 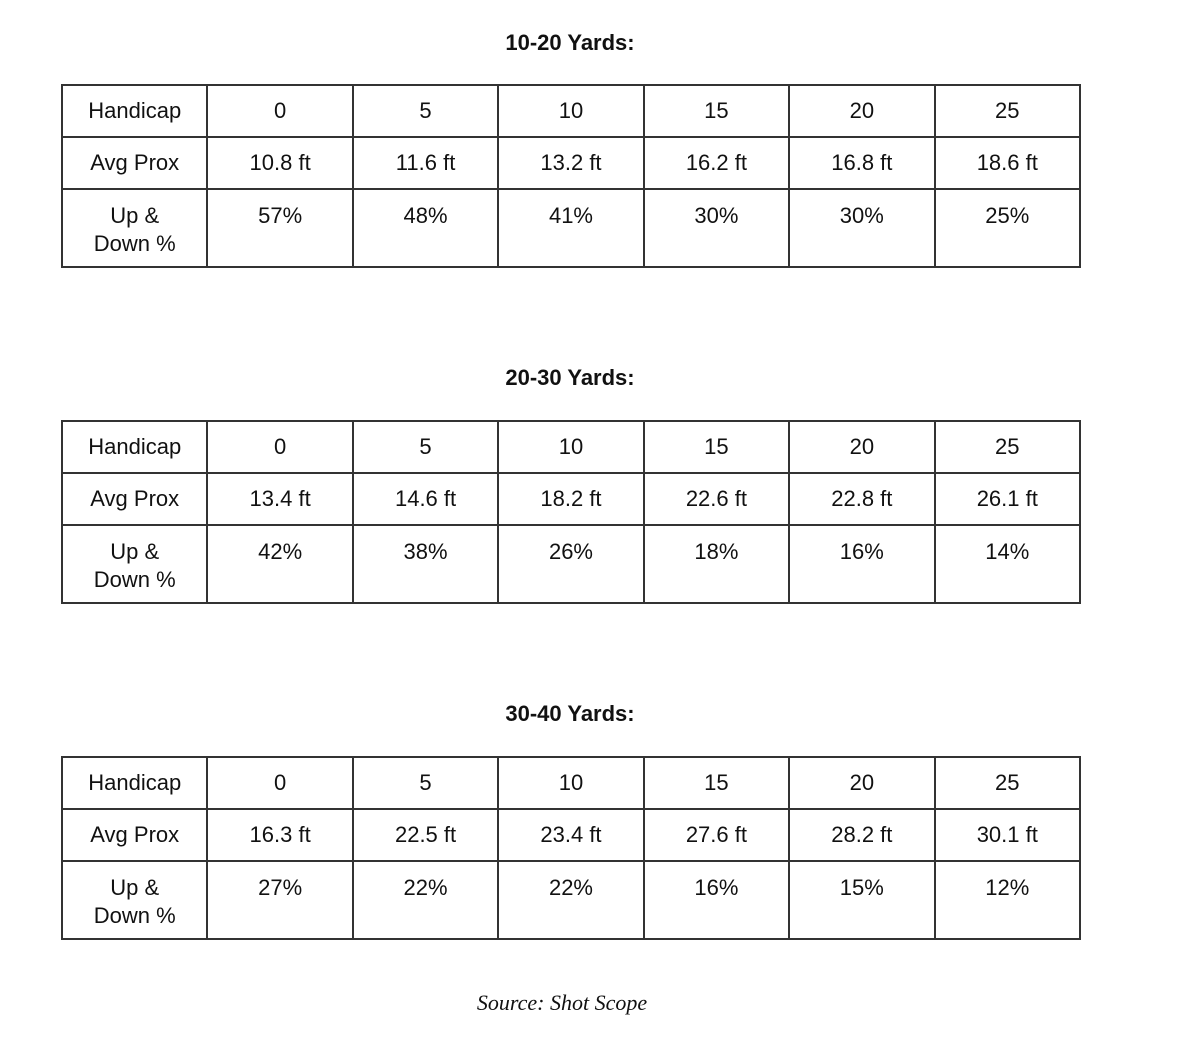 I want to click on prox-cell: 23.4 ft, so click(x=571, y=835).